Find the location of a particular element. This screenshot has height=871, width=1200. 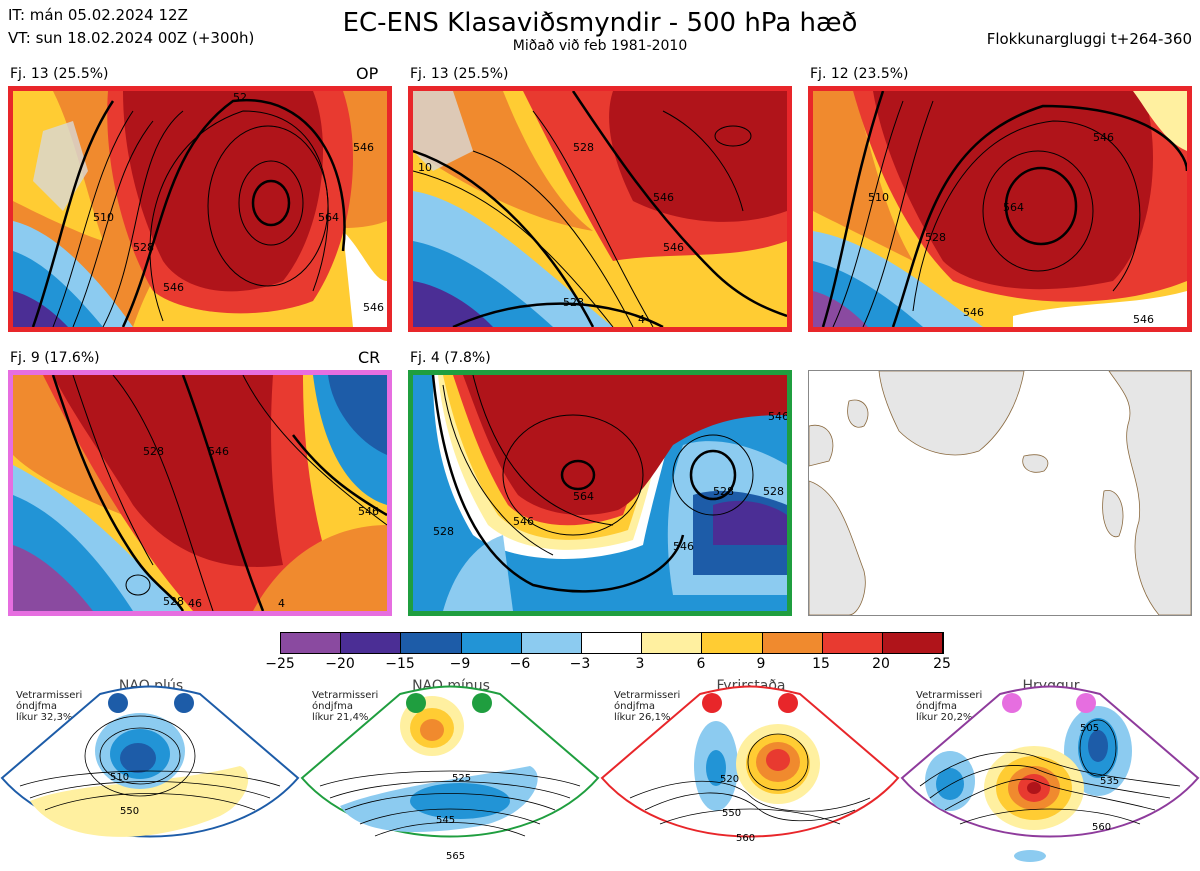

contour-label: 520 is located at coordinates (729, 779).